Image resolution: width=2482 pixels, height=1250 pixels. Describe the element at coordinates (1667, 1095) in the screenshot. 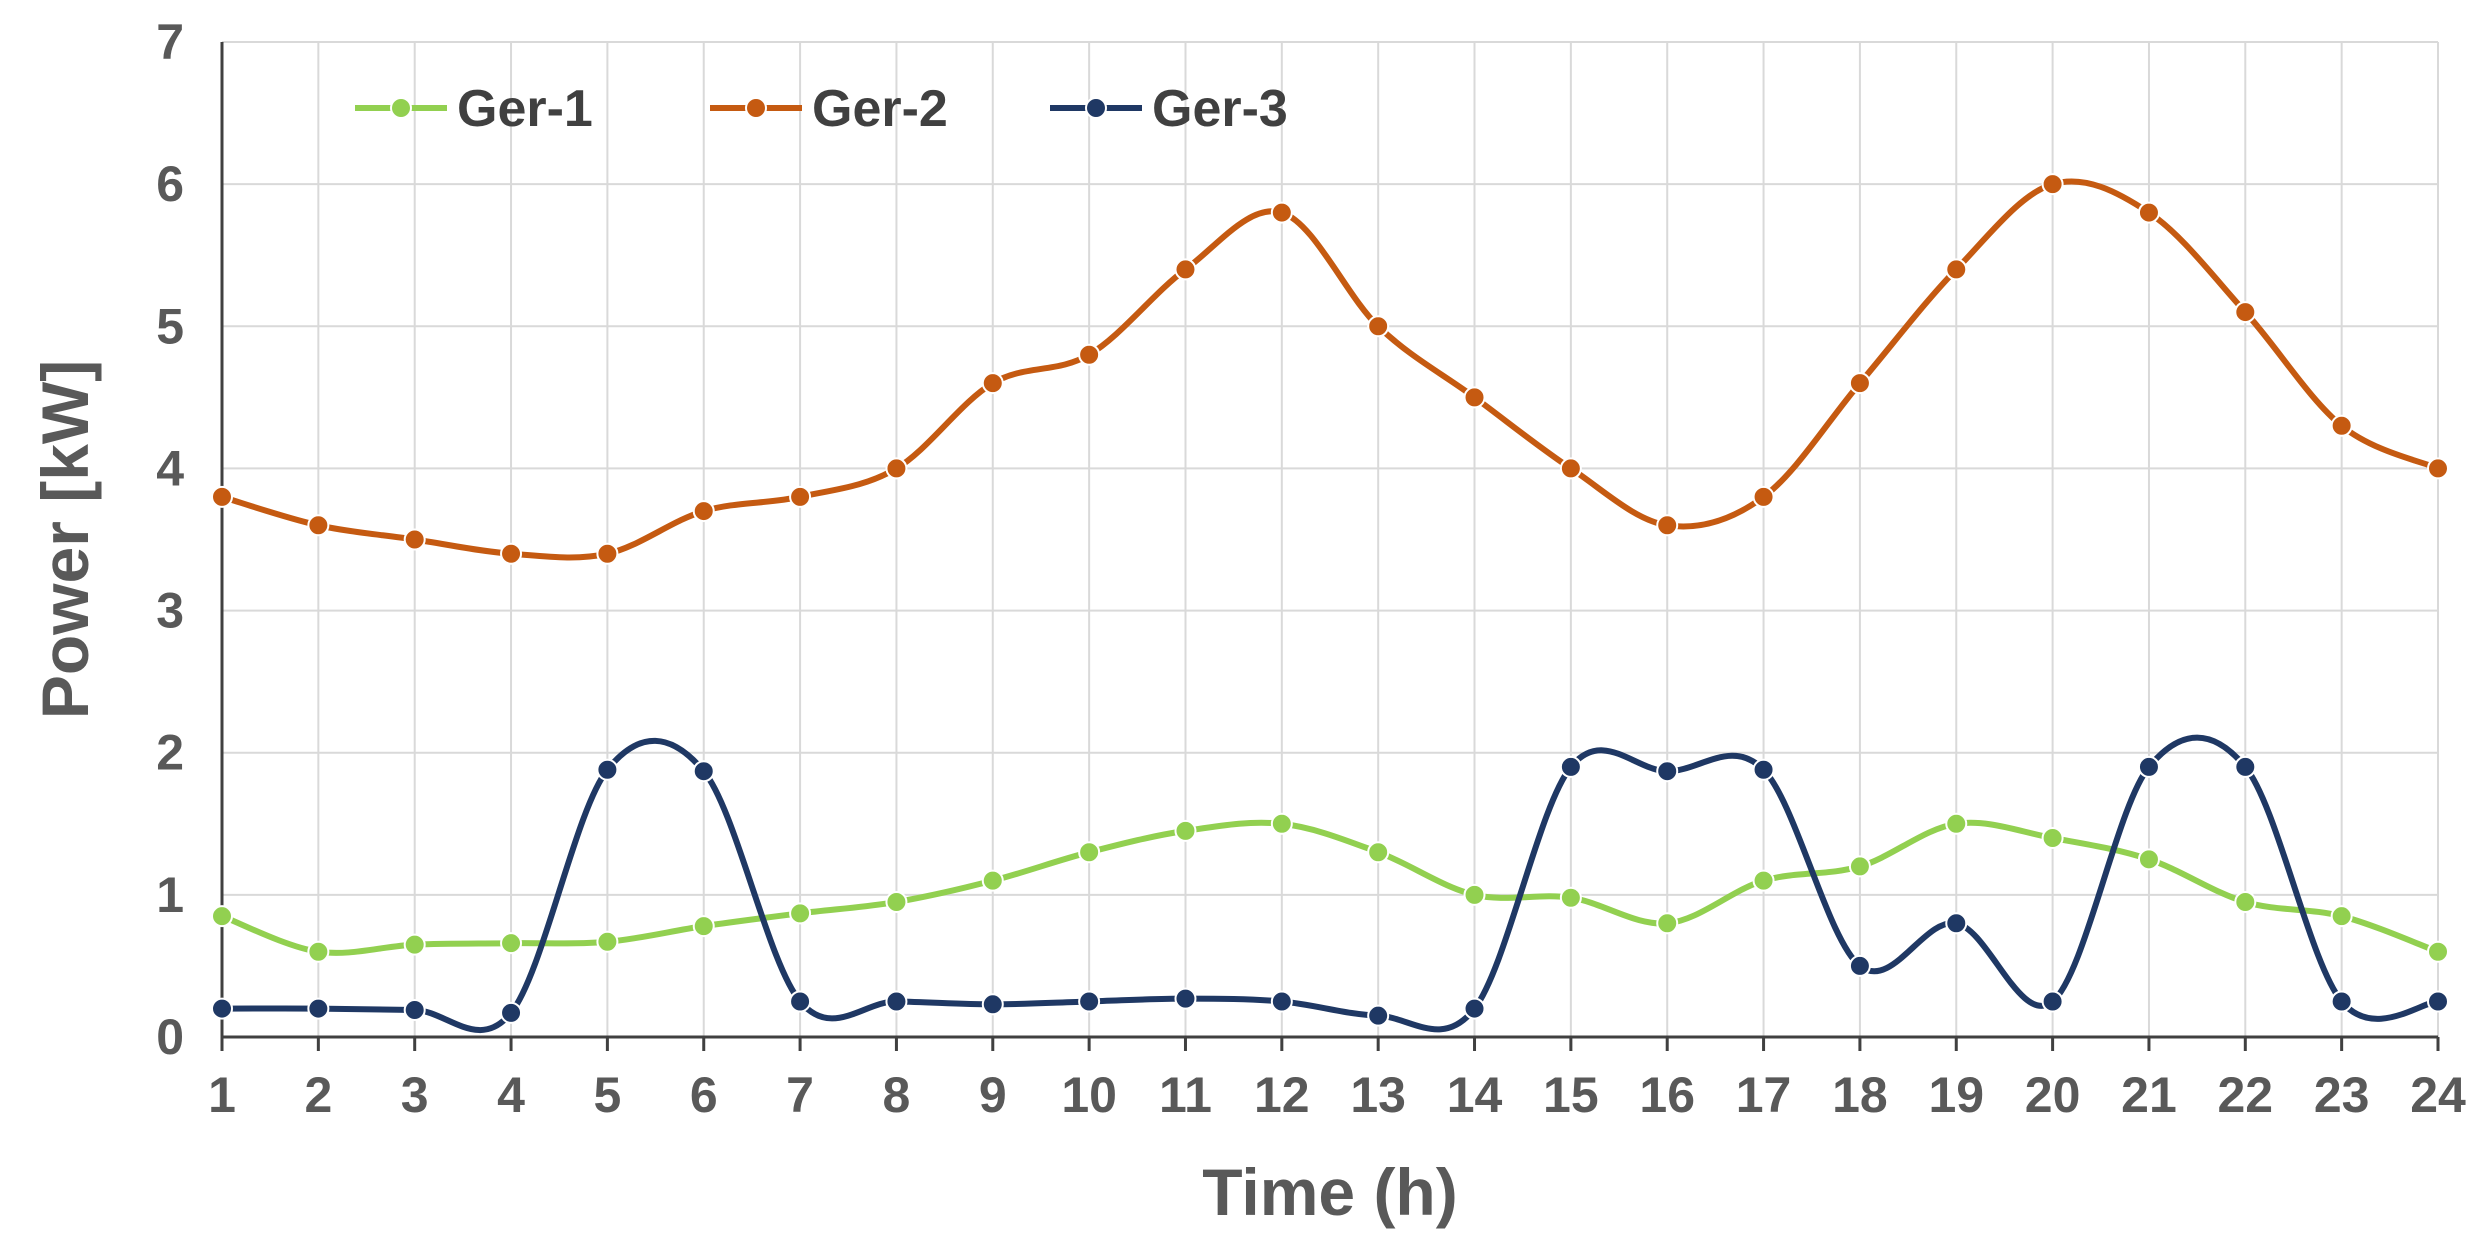

I see `x-tick-label: 16` at that location.